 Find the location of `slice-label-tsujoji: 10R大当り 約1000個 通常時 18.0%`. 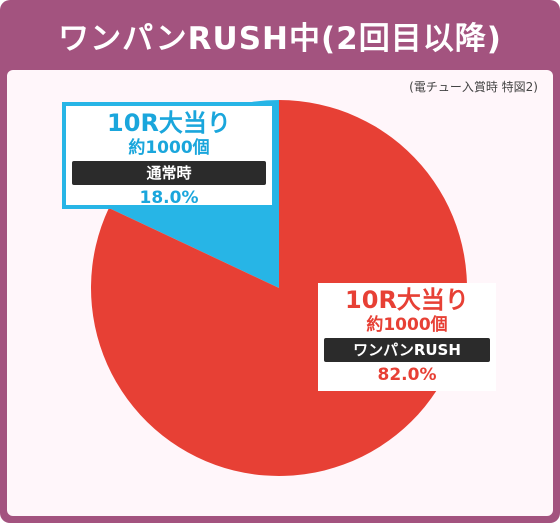

slice-label-tsujoji: 10R大当り 約1000個 通常時 18.0% is located at coordinates (169, 155).